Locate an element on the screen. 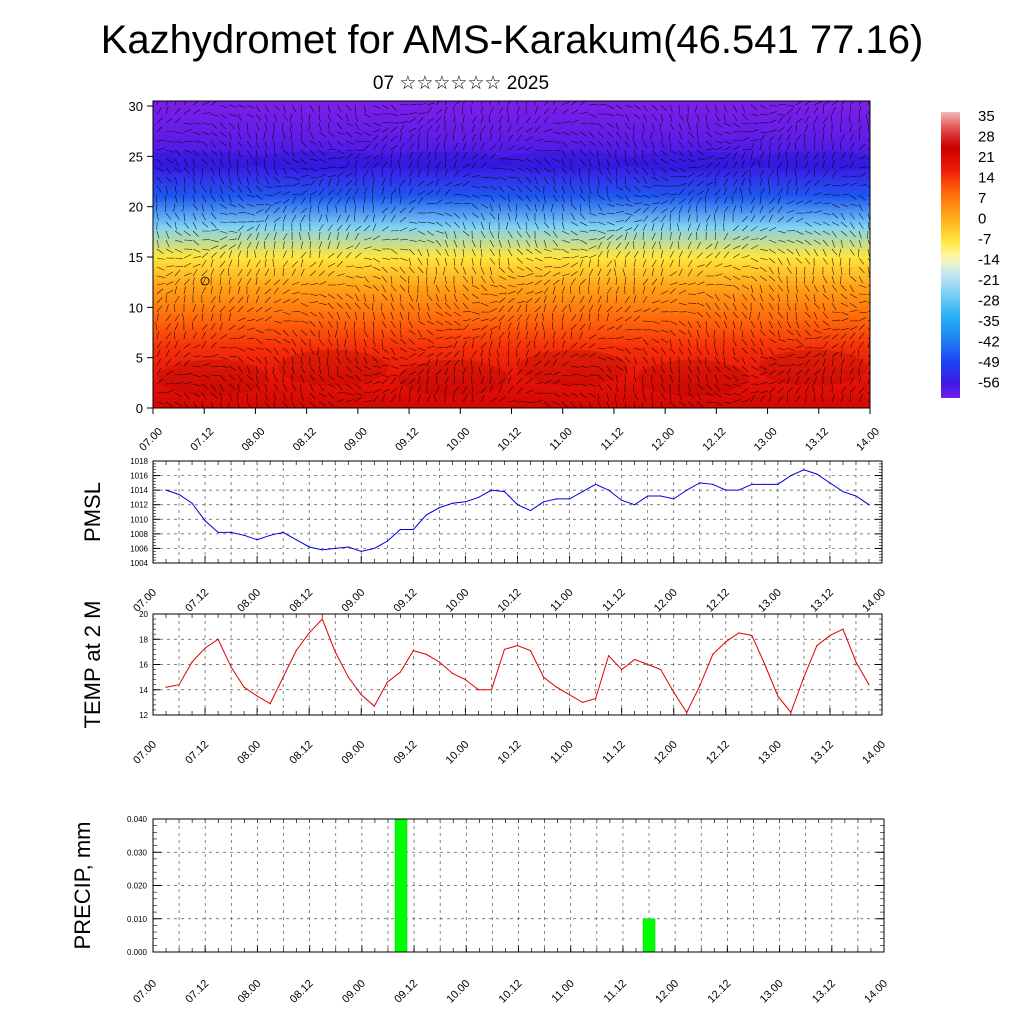 This screenshot has width=1024, height=1024. pmsl-ytick-label: 1004 is located at coordinates (139, 563).